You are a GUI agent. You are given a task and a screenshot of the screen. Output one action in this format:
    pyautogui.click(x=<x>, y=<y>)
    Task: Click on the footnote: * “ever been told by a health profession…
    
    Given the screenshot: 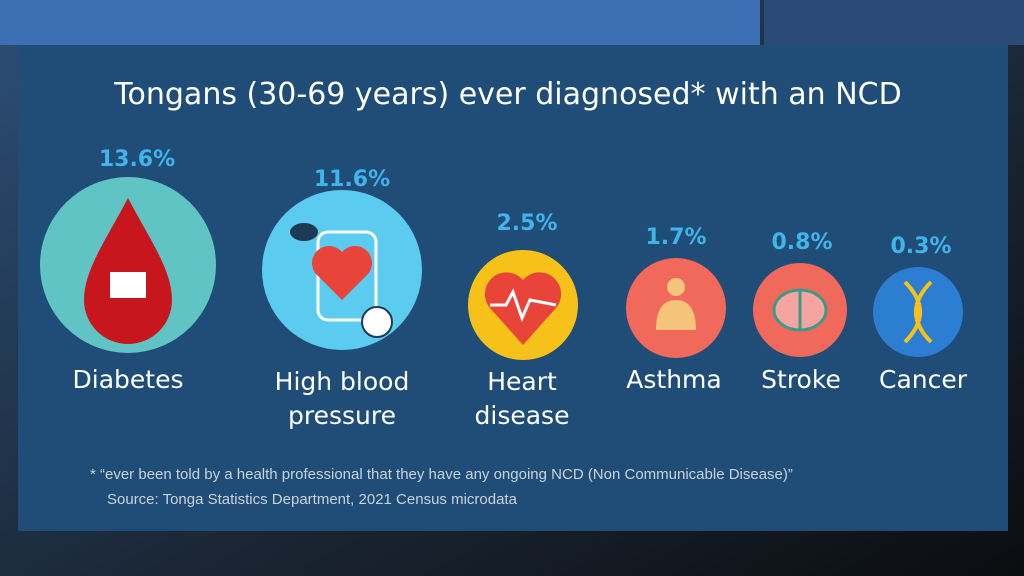 What is the action you would take?
    pyautogui.click(x=441, y=474)
    